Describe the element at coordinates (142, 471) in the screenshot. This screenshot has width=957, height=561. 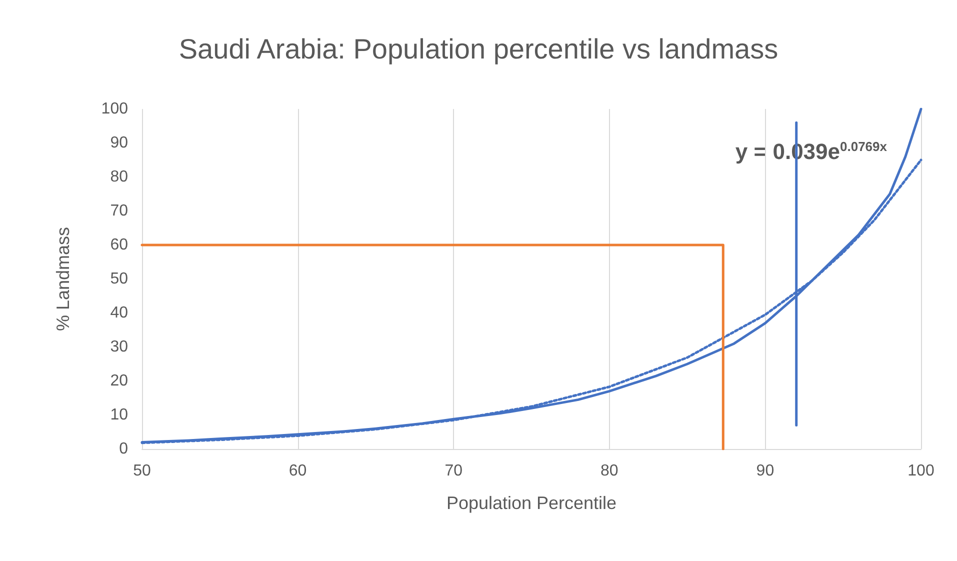
I see `x-tick-label: 50` at that location.